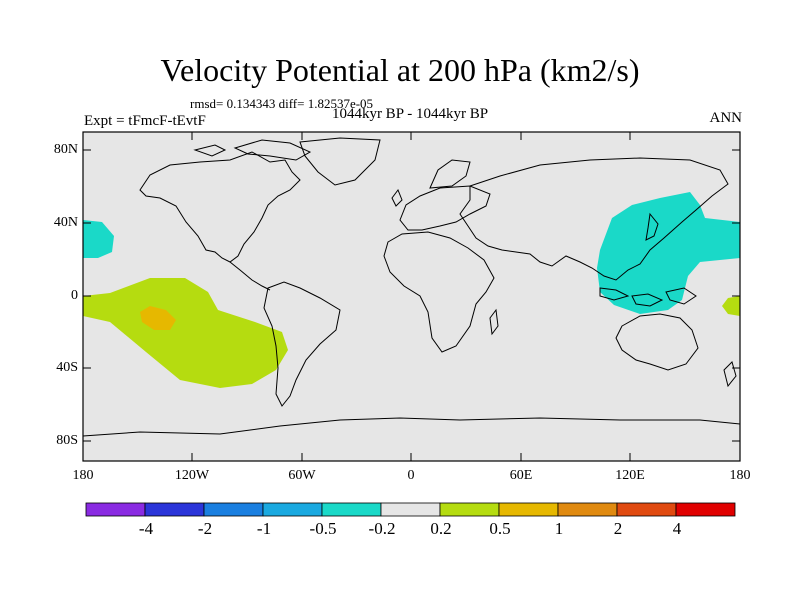  I want to click on positive-anomaly-south-pacific, so click(185, 333).